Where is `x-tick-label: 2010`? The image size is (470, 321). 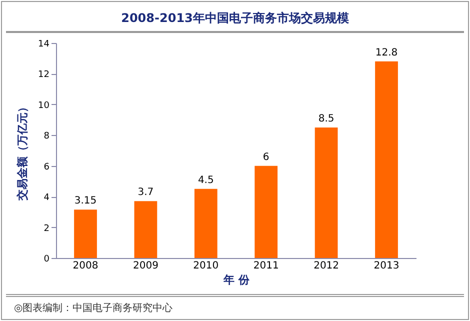 x-tick-label: 2010 is located at coordinates (206, 266).